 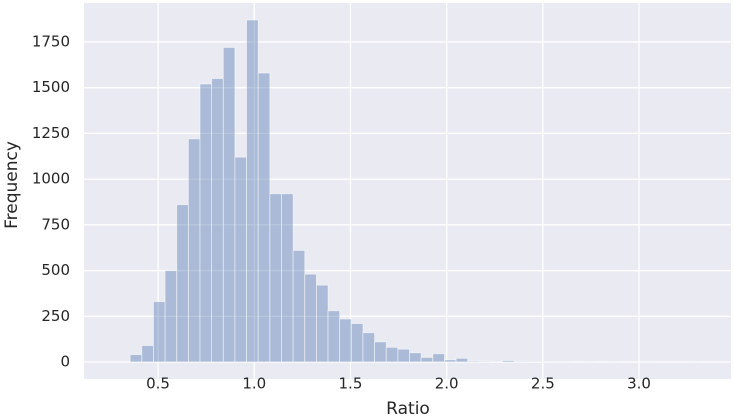 What do you see at coordinates (254, 384) in the screenshot?
I see `x-tick-label: 1.0` at bounding box center [254, 384].